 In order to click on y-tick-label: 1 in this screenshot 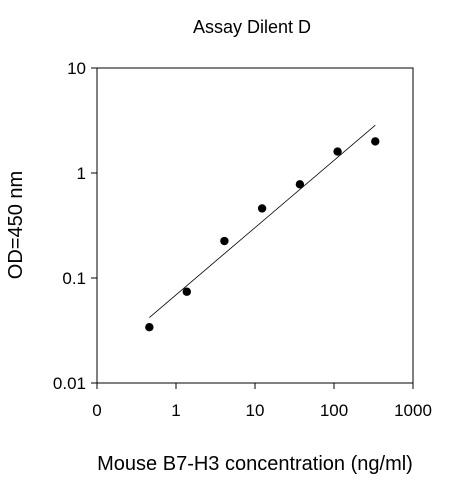, I will do `click(81, 173)`.